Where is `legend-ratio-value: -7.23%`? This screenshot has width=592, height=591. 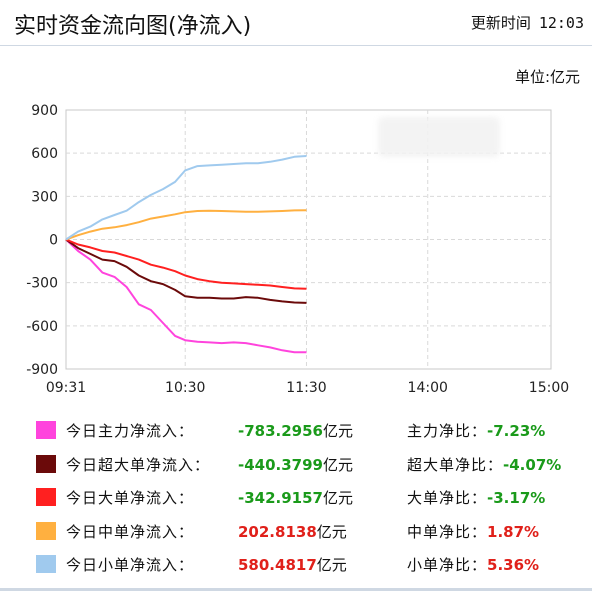 legend-ratio-value: -7.23% is located at coordinates (516, 431).